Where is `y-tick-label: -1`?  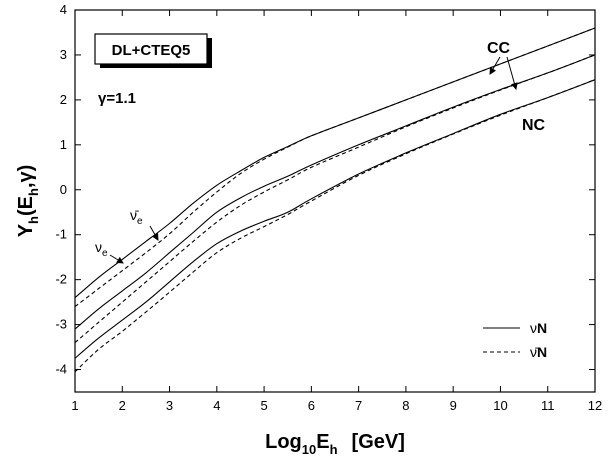 y-tick-label: -1 is located at coordinates (61, 234).